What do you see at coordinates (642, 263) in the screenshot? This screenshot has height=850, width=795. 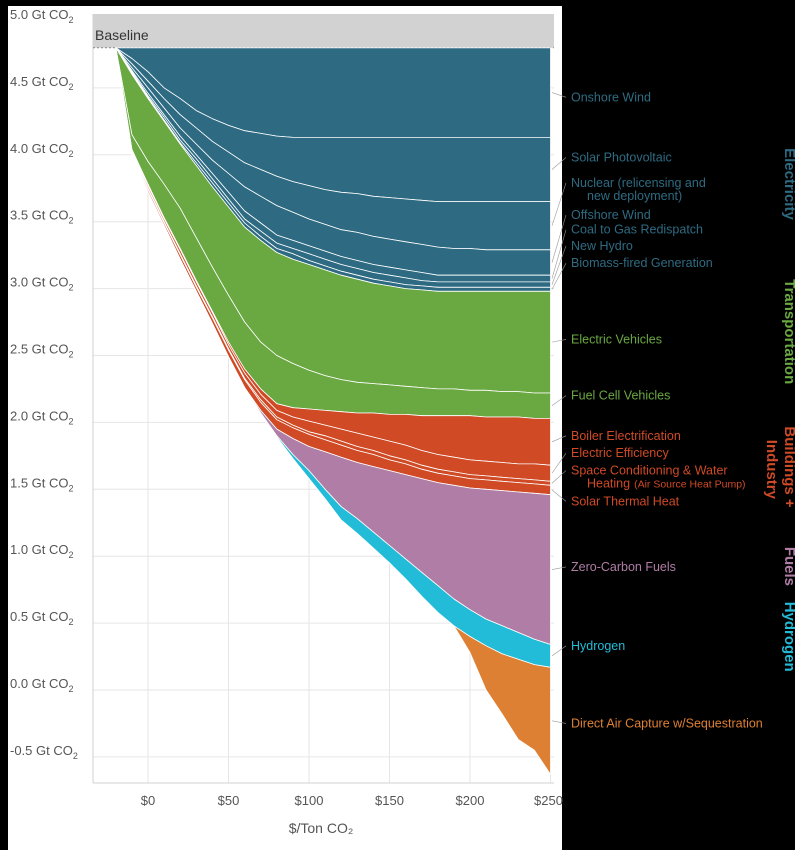 I see `series-label: Biomass-fired Generation` at bounding box center [642, 263].